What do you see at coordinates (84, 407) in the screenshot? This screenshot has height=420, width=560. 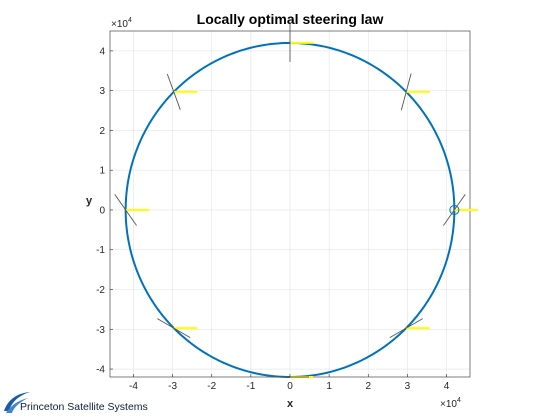 I see `company-name: Princeton Satellite Systems` at bounding box center [84, 407].